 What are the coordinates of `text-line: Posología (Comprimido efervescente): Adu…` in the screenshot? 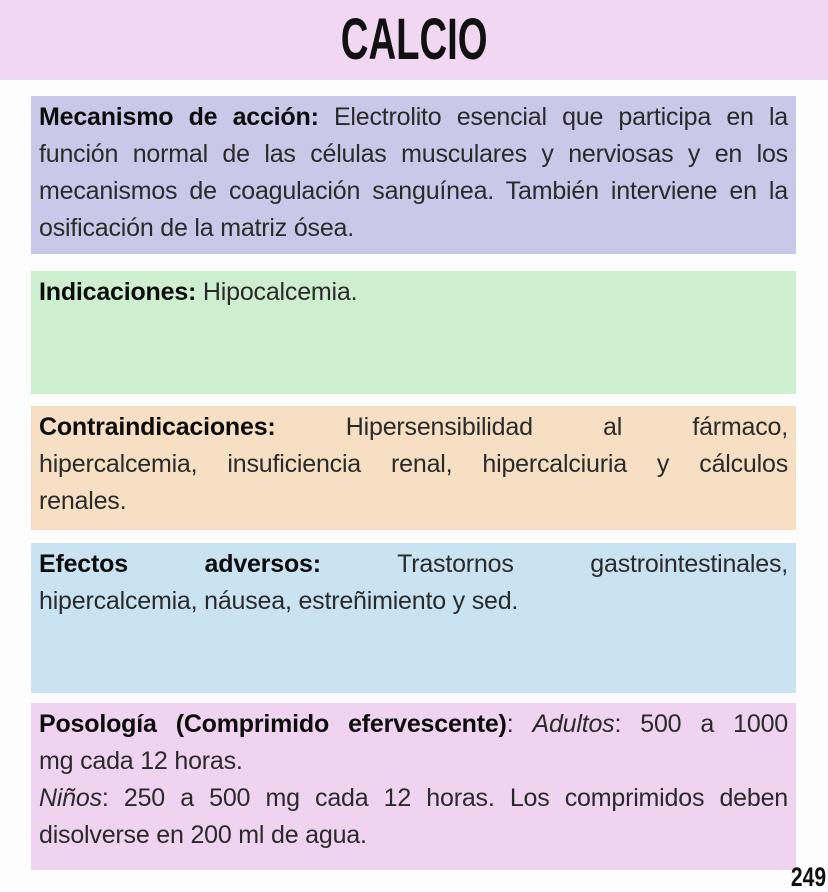 It's located at (413, 724).